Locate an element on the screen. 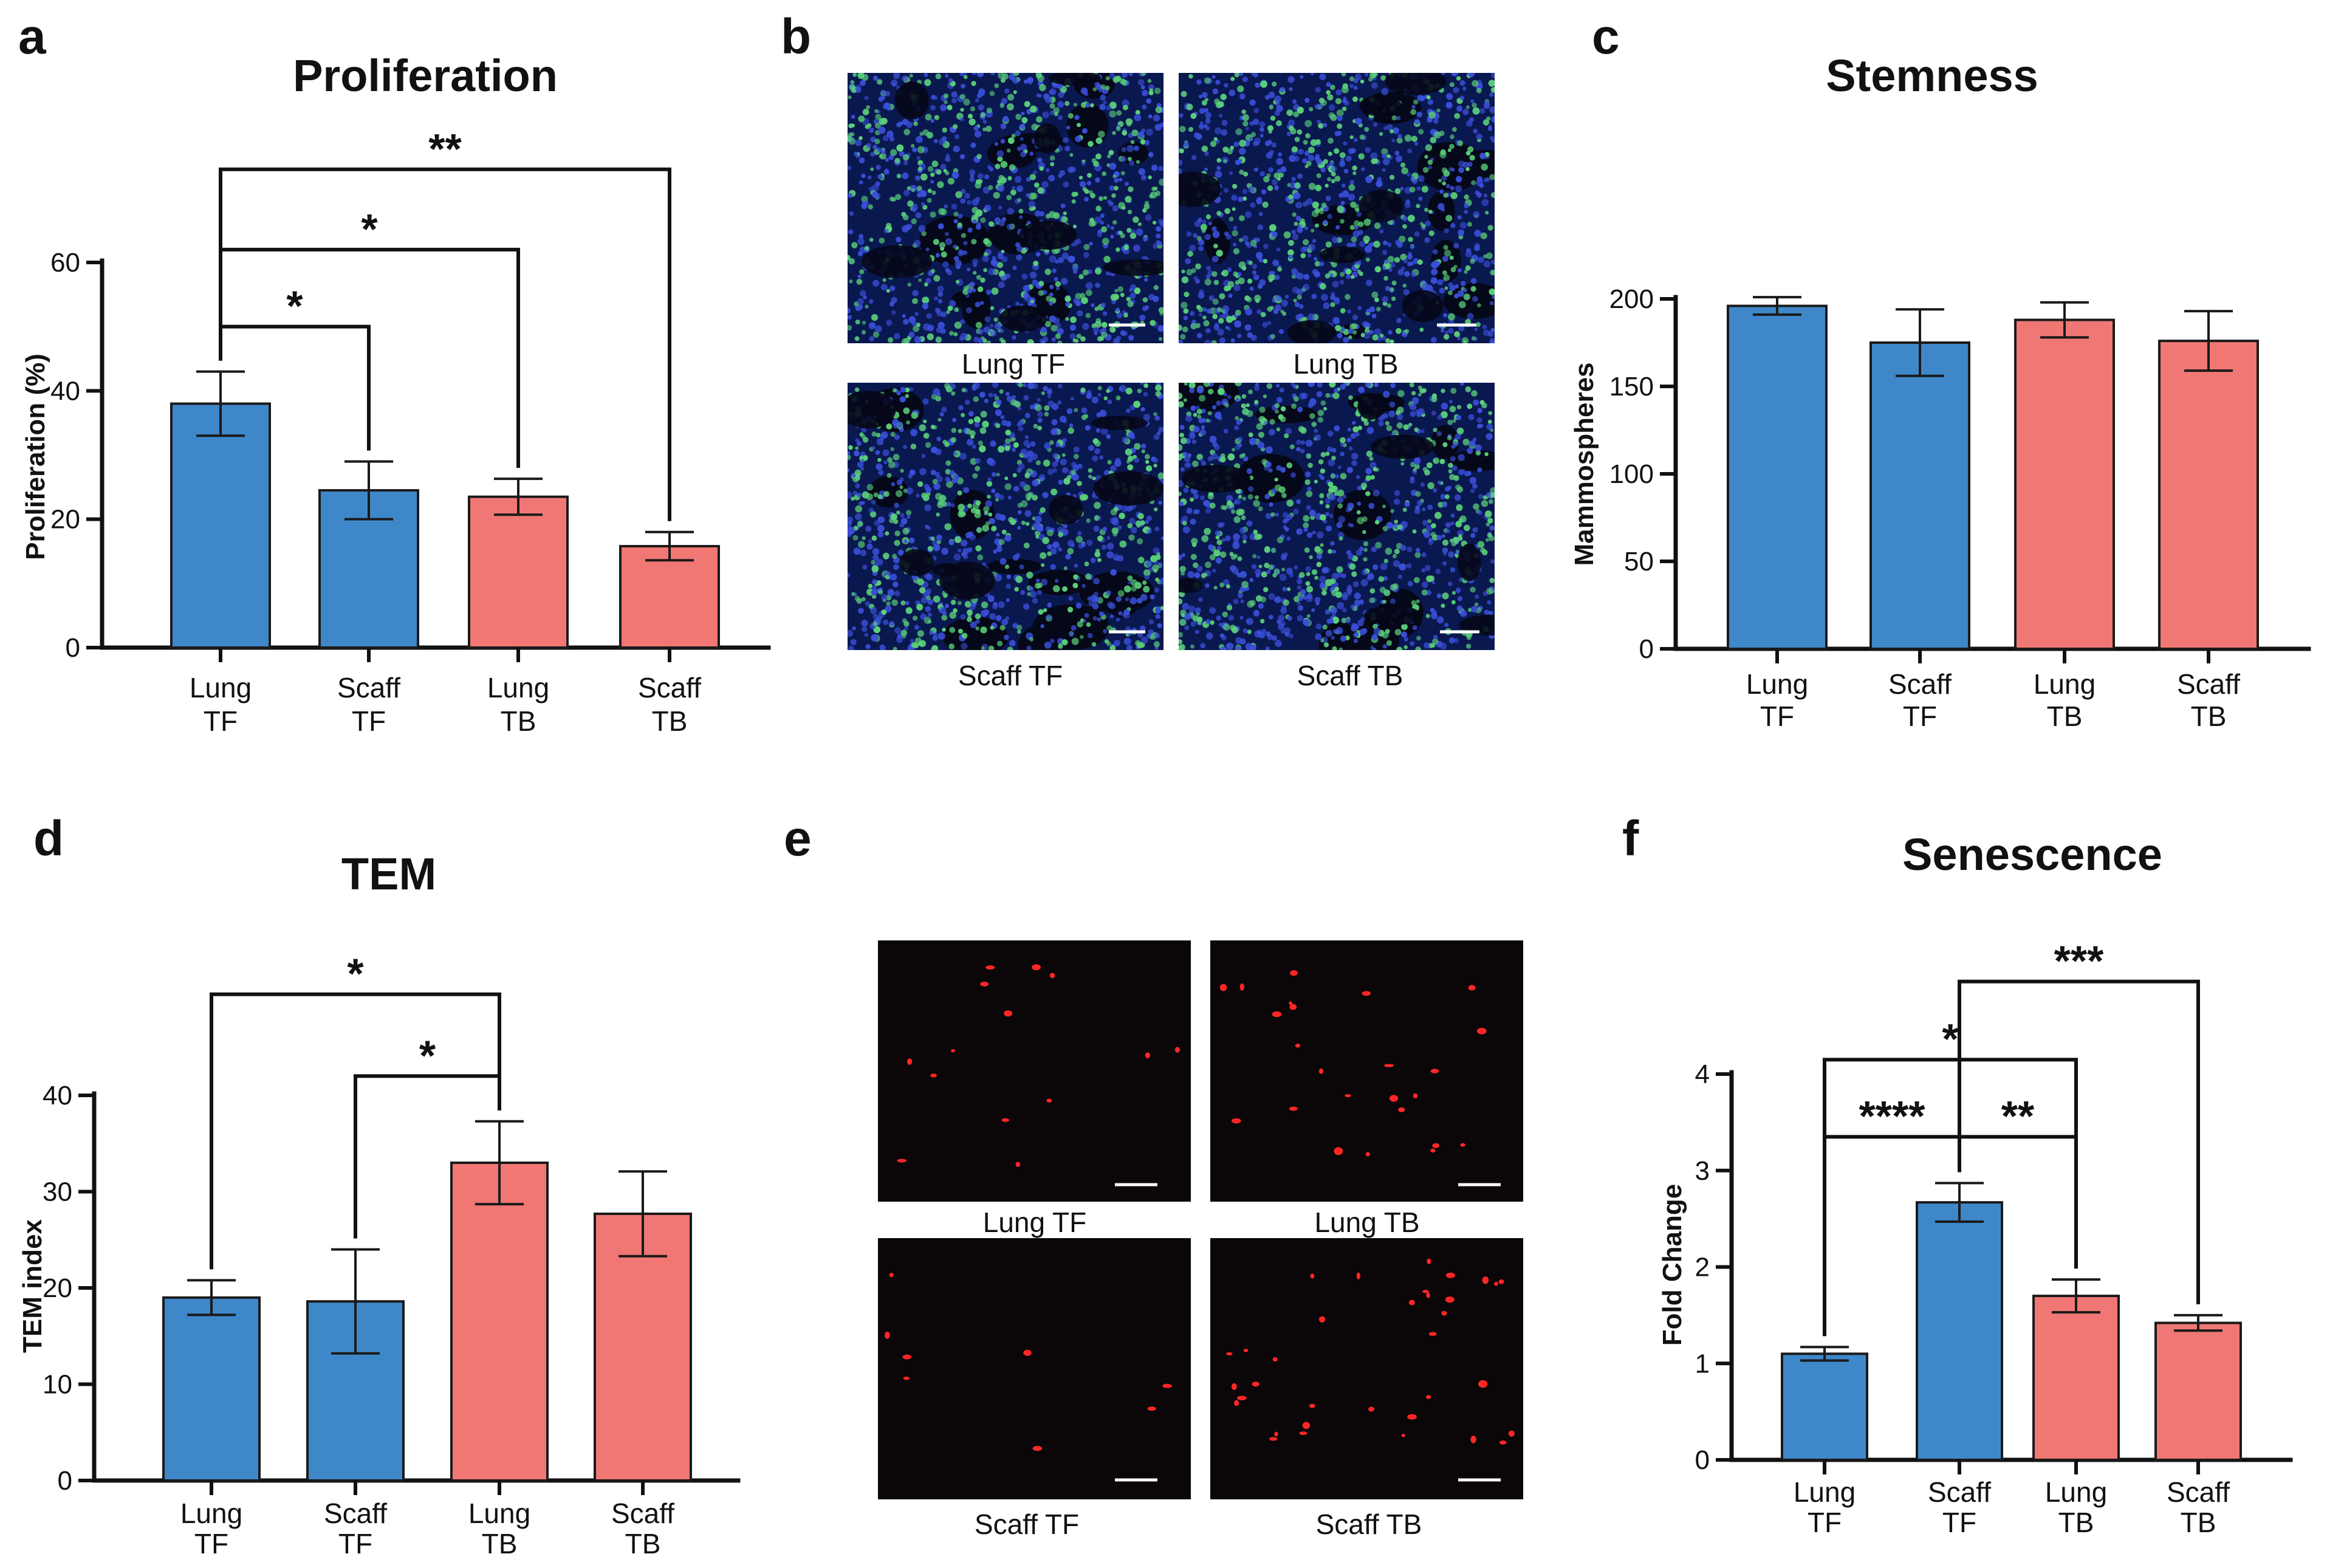 The image size is (2327, 1568). image-panel-b: b Lung TF Lung TB Scaff TF Scaff TB is located at coordinates (1138, 350).